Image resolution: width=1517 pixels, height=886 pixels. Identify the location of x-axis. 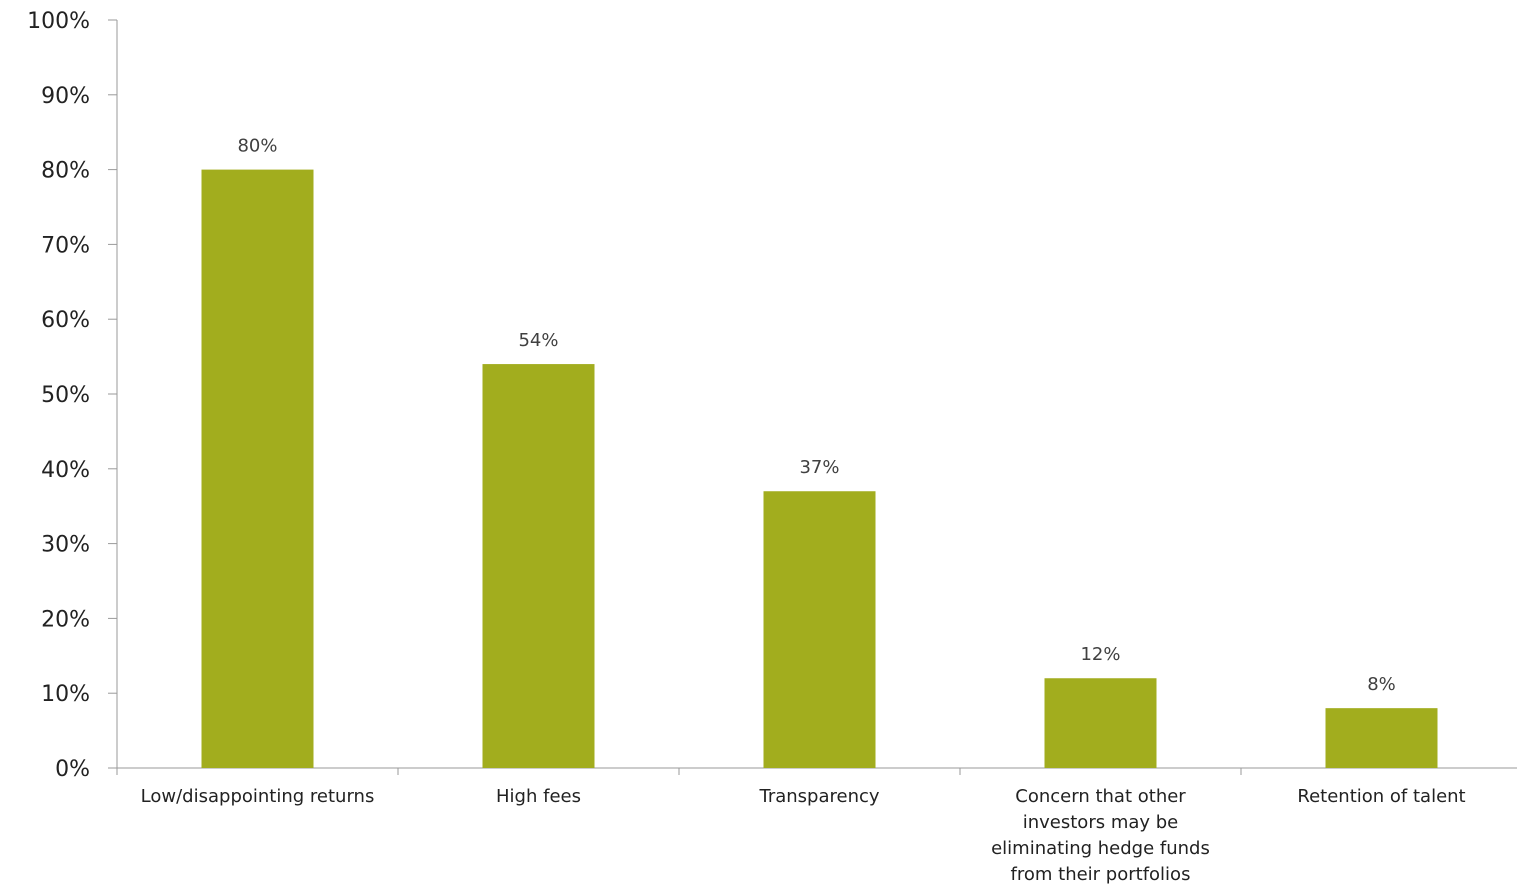
(816, 771).